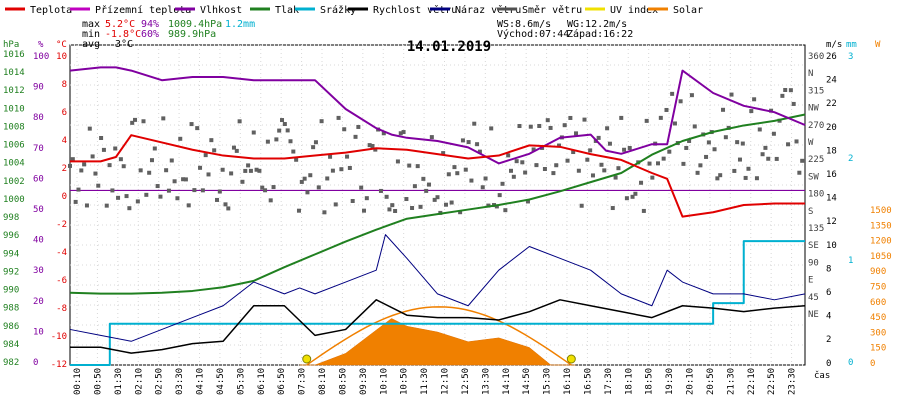 The width and height of the screenshot is (900, 400). What do you see at coordinates (150, 34) in the screenshot?
I see `stat-min-hum: 60%` at bounding box center [150, 34].